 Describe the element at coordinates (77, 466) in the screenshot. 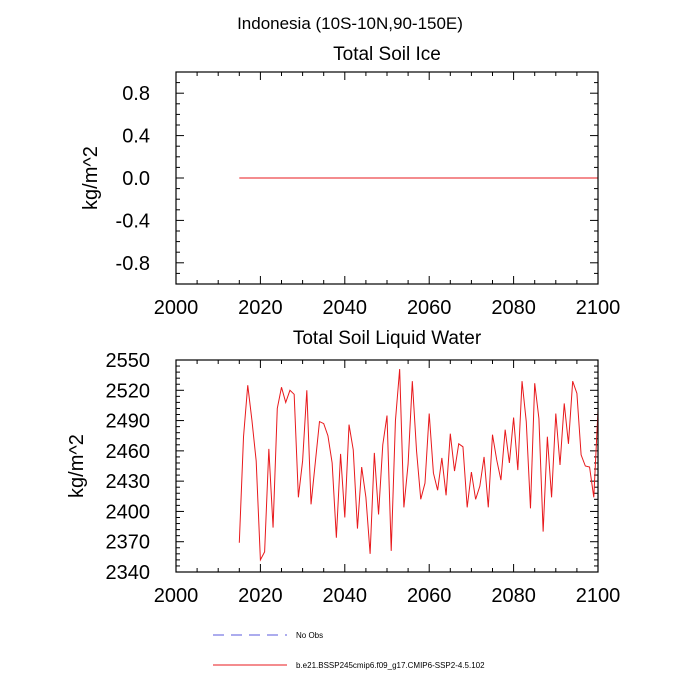

I see `panel-soil-water-ylabel: kg/m^2` at that location.